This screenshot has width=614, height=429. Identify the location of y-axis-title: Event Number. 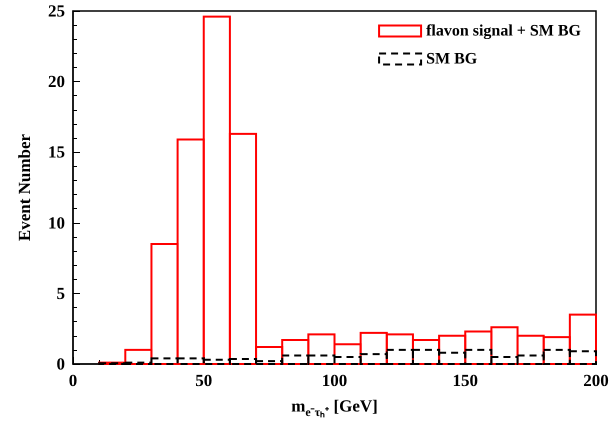
(24, 187).